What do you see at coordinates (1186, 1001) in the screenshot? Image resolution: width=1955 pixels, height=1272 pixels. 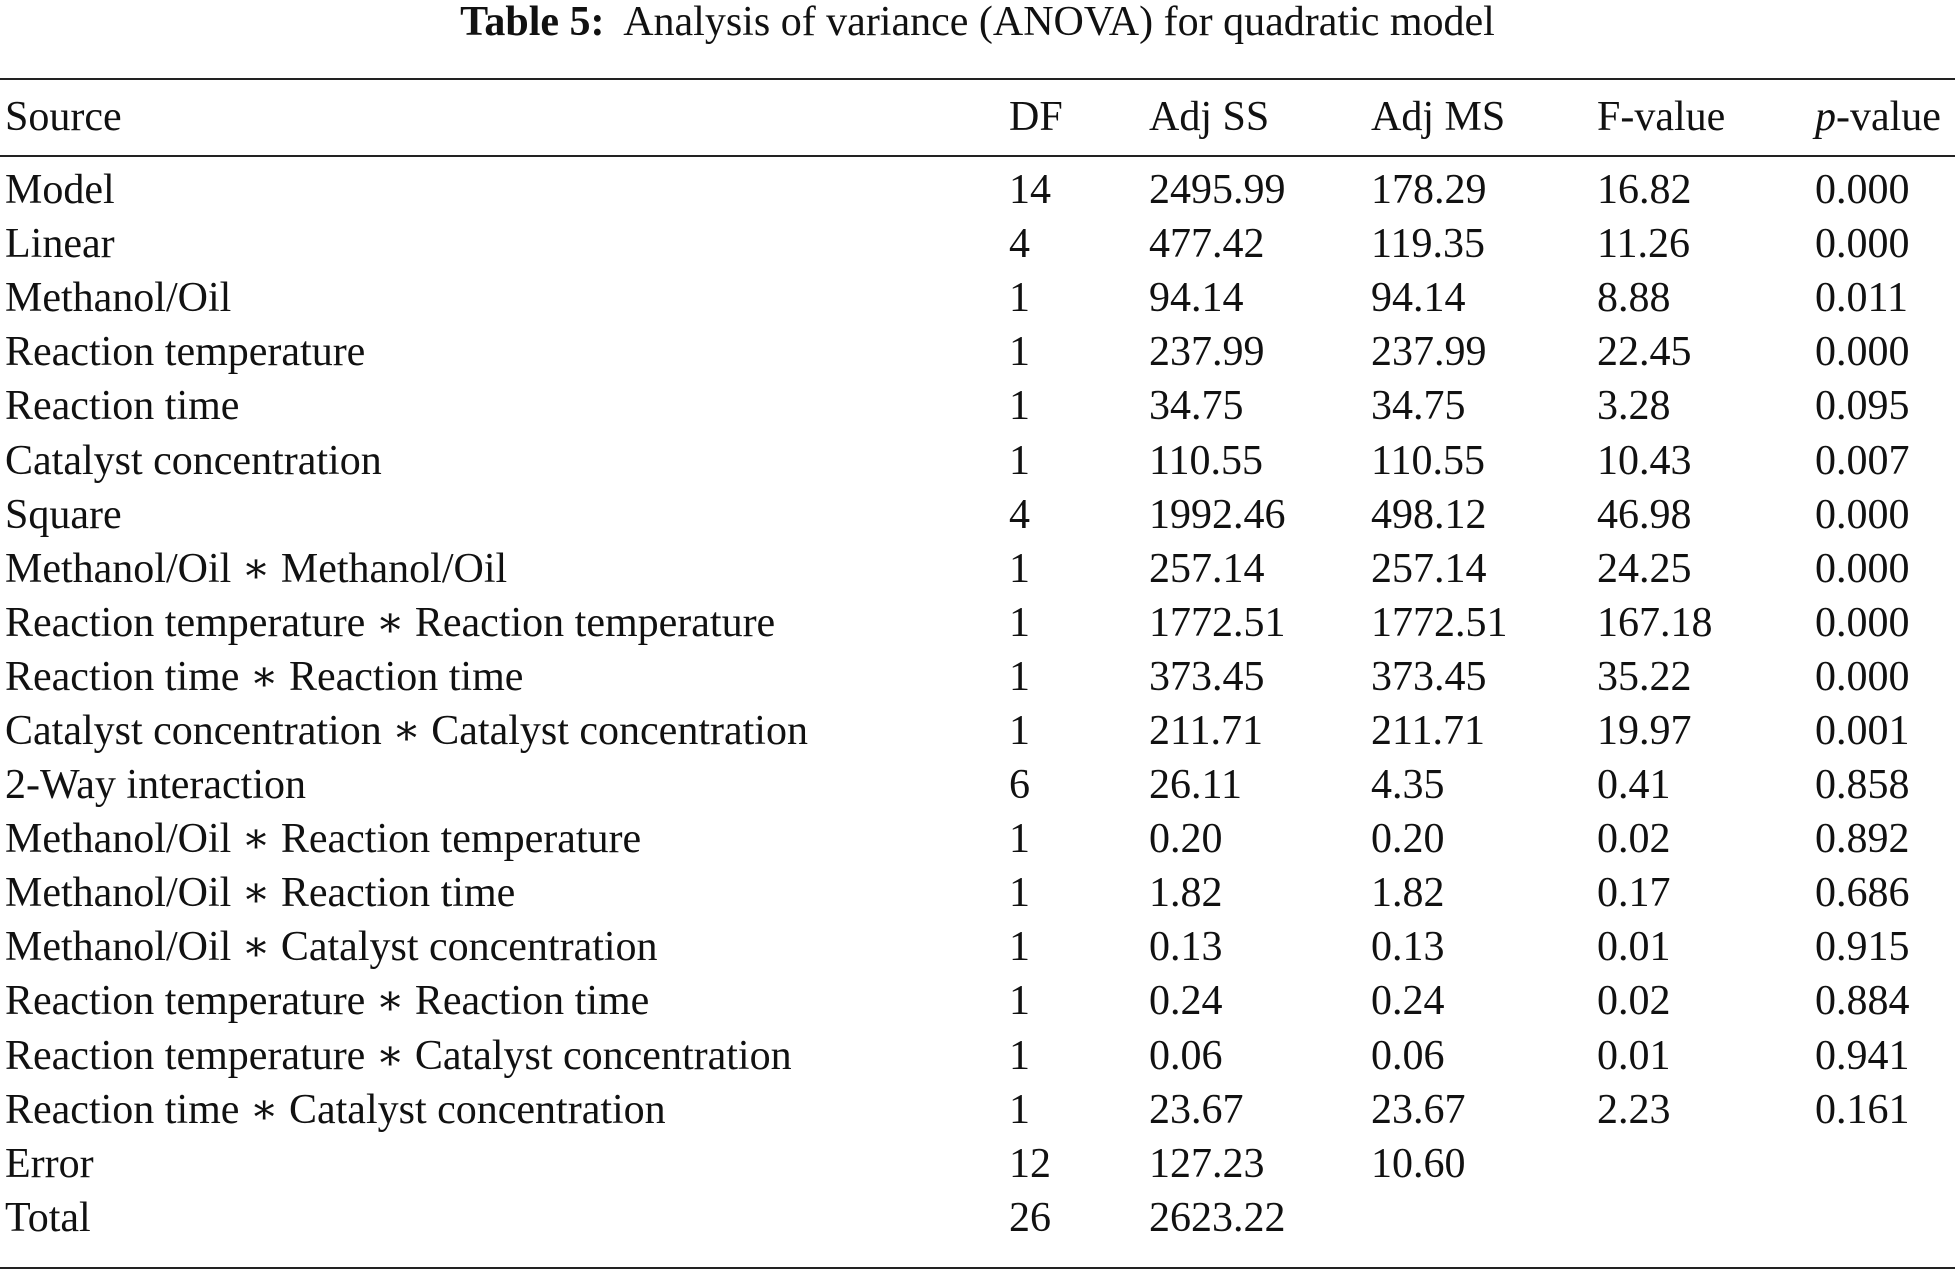 I see `cell-adj-ss: 0.24` at bounding box center [1186, 1001].